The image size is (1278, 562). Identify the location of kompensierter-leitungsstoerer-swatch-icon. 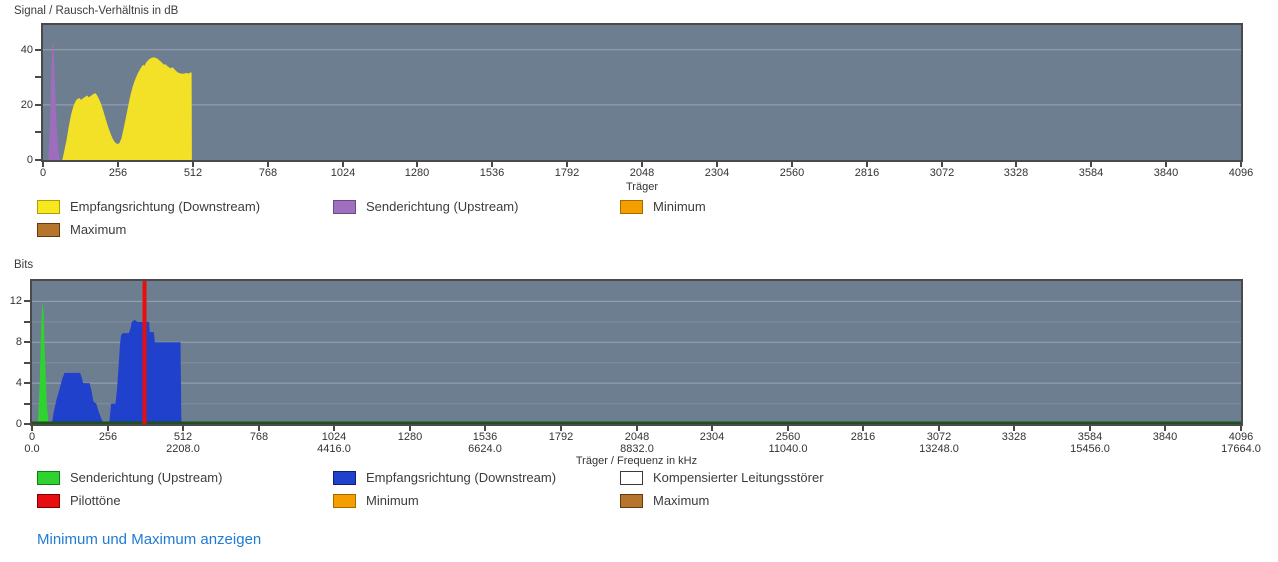
(631, 477).